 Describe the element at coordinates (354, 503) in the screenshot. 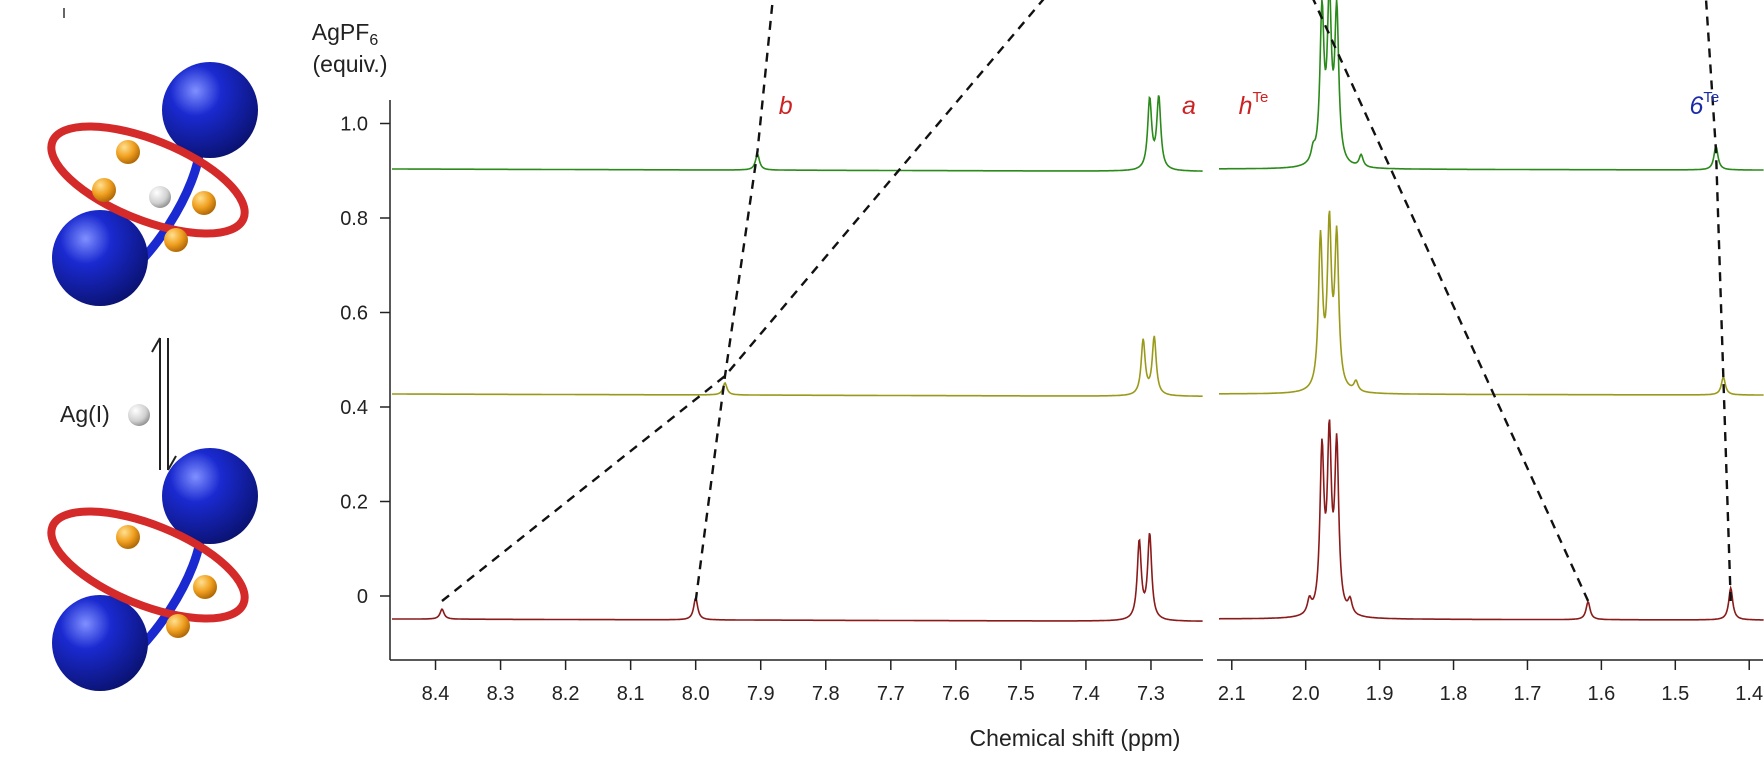

I see `y-tick-label: 0.2` at that location.